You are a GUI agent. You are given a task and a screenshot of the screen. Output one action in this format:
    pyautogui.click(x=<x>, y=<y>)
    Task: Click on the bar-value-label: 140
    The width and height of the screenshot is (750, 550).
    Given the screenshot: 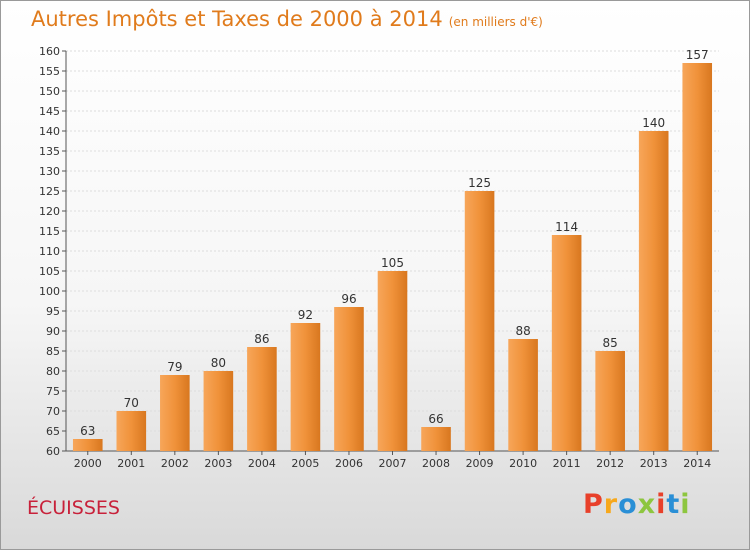 What is the action you would take?
    pyautogui.click(x=653, y=123)
    